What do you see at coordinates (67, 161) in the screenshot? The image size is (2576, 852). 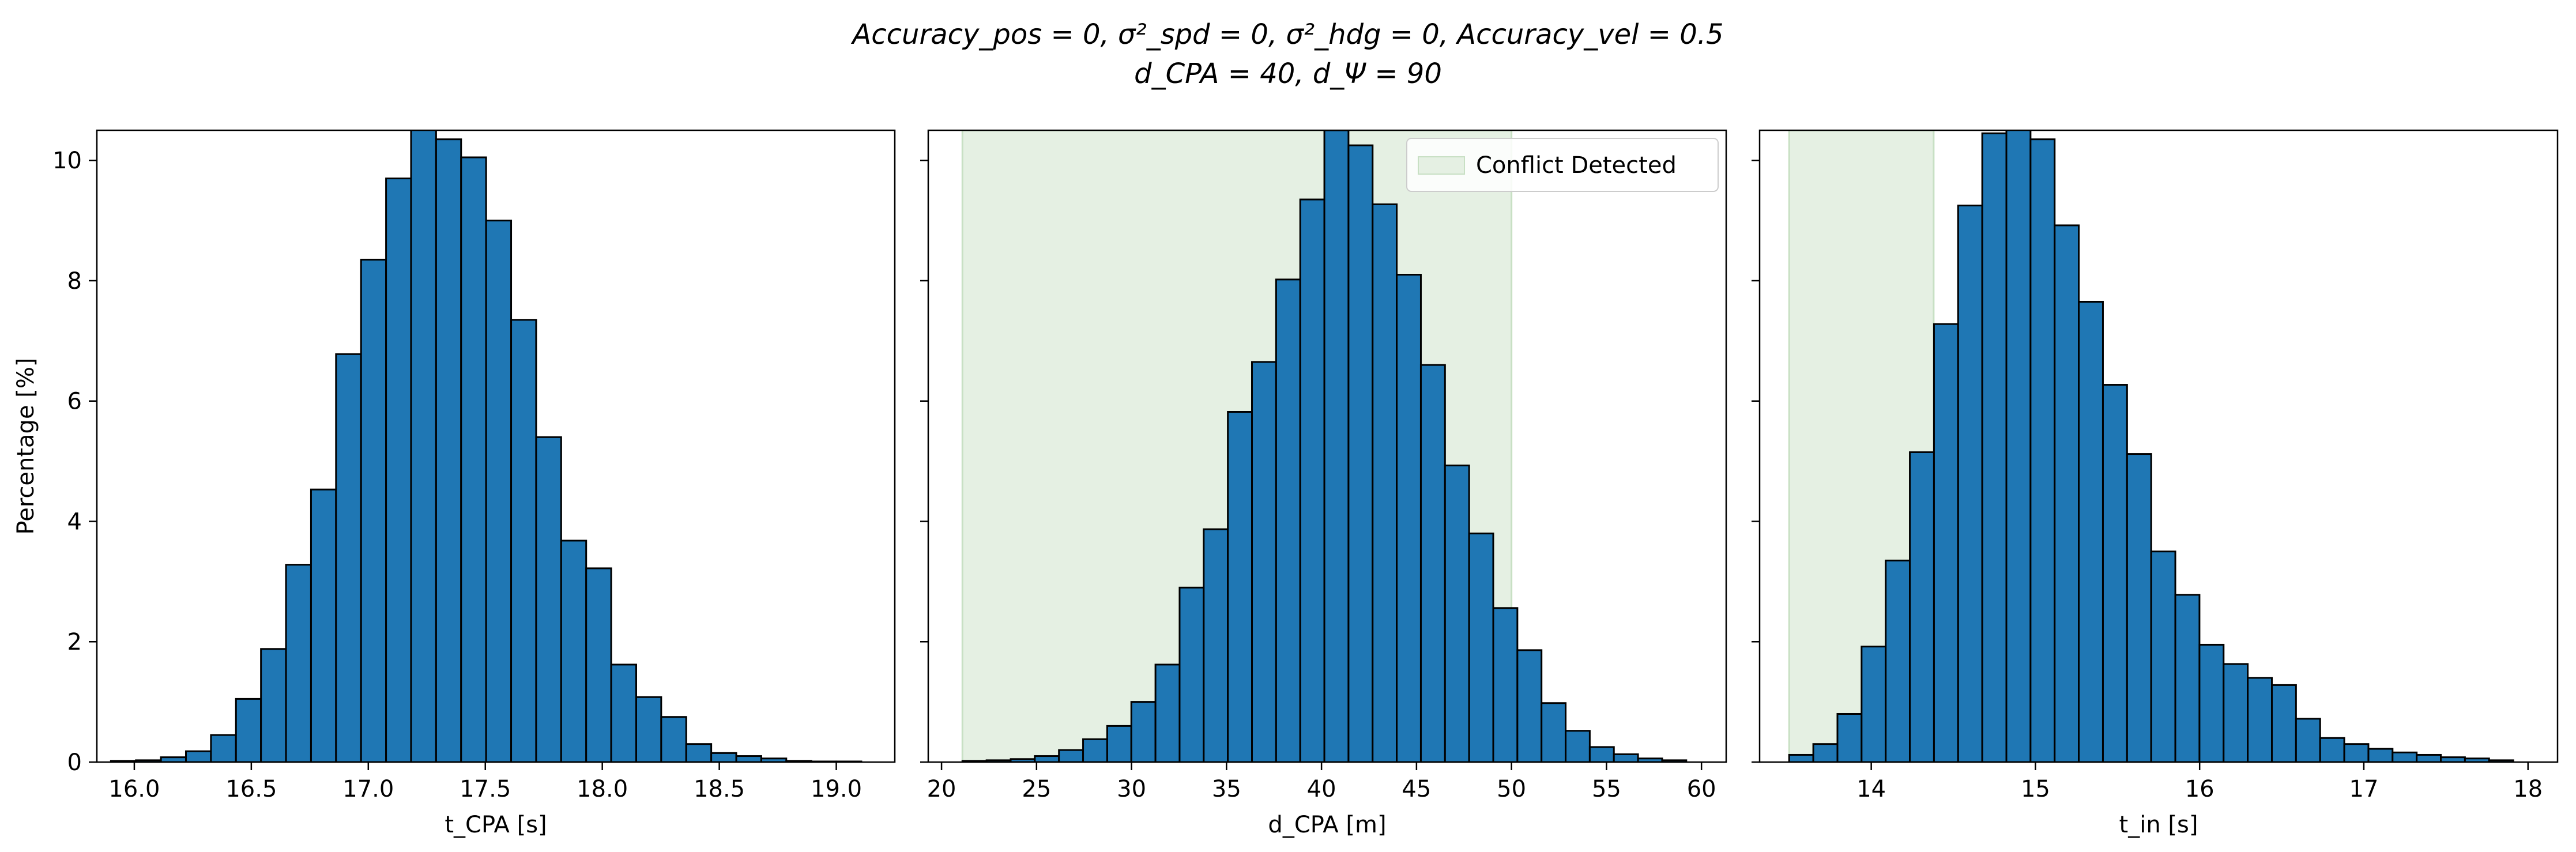 I see `y-tick-label: 10` at bounding box center [67, 161].